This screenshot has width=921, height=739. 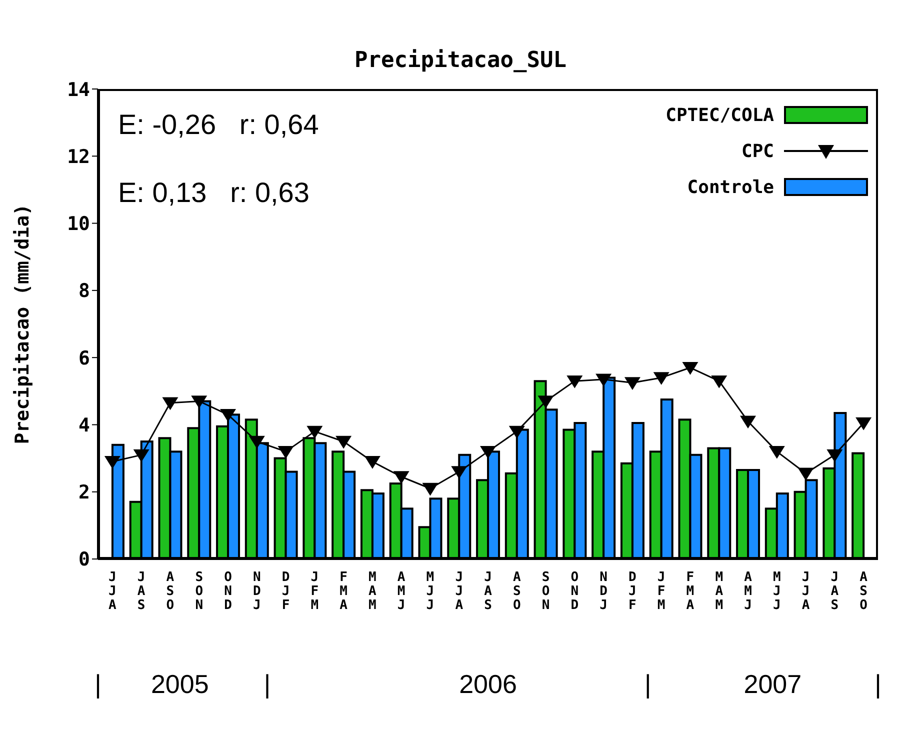 What do you see at coordinates (84, 493) in the screenshot?
I see `y-tick-label: 2` at bounding box center [84, 493].